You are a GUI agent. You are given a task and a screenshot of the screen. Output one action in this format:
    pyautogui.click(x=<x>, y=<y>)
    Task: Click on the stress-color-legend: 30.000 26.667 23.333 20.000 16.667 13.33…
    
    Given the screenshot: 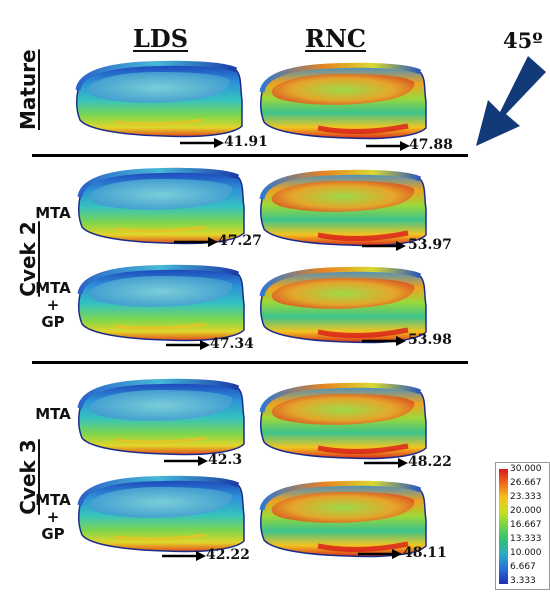 What is the action you would take?
    pyautogui.click(x=522, y=526)
    